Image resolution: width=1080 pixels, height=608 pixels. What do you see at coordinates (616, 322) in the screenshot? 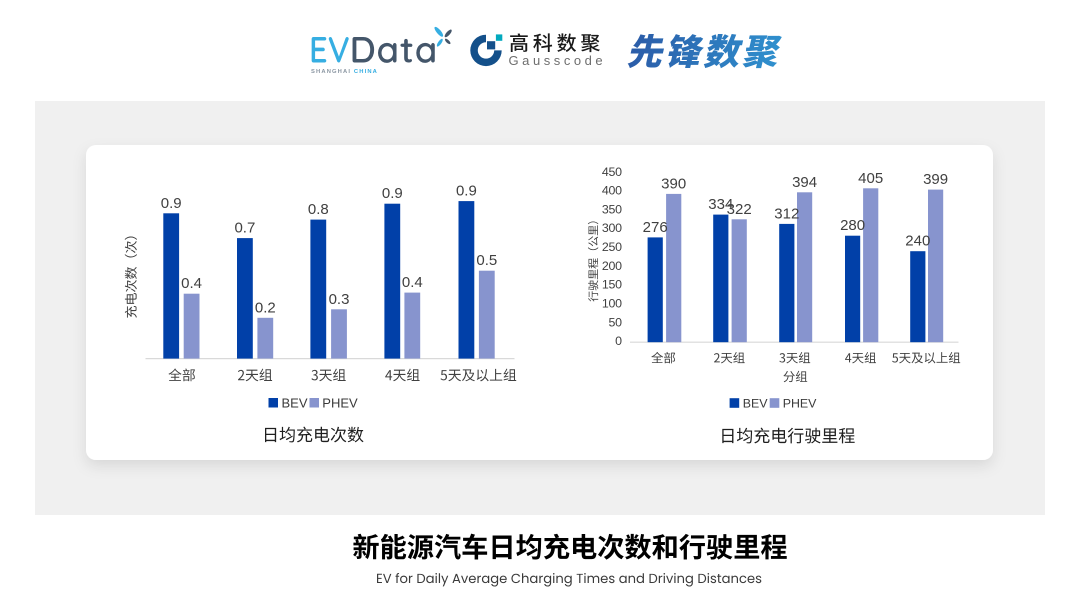
I see `svg-text: 50` at bounding box center [616, 322].